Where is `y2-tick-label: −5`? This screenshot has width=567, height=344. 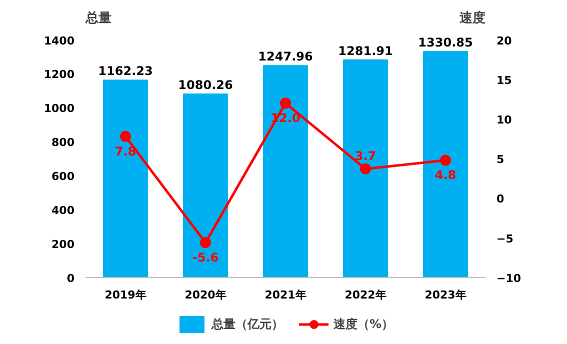
y2-tick-label: −5 is located at coordinates (505, 239).